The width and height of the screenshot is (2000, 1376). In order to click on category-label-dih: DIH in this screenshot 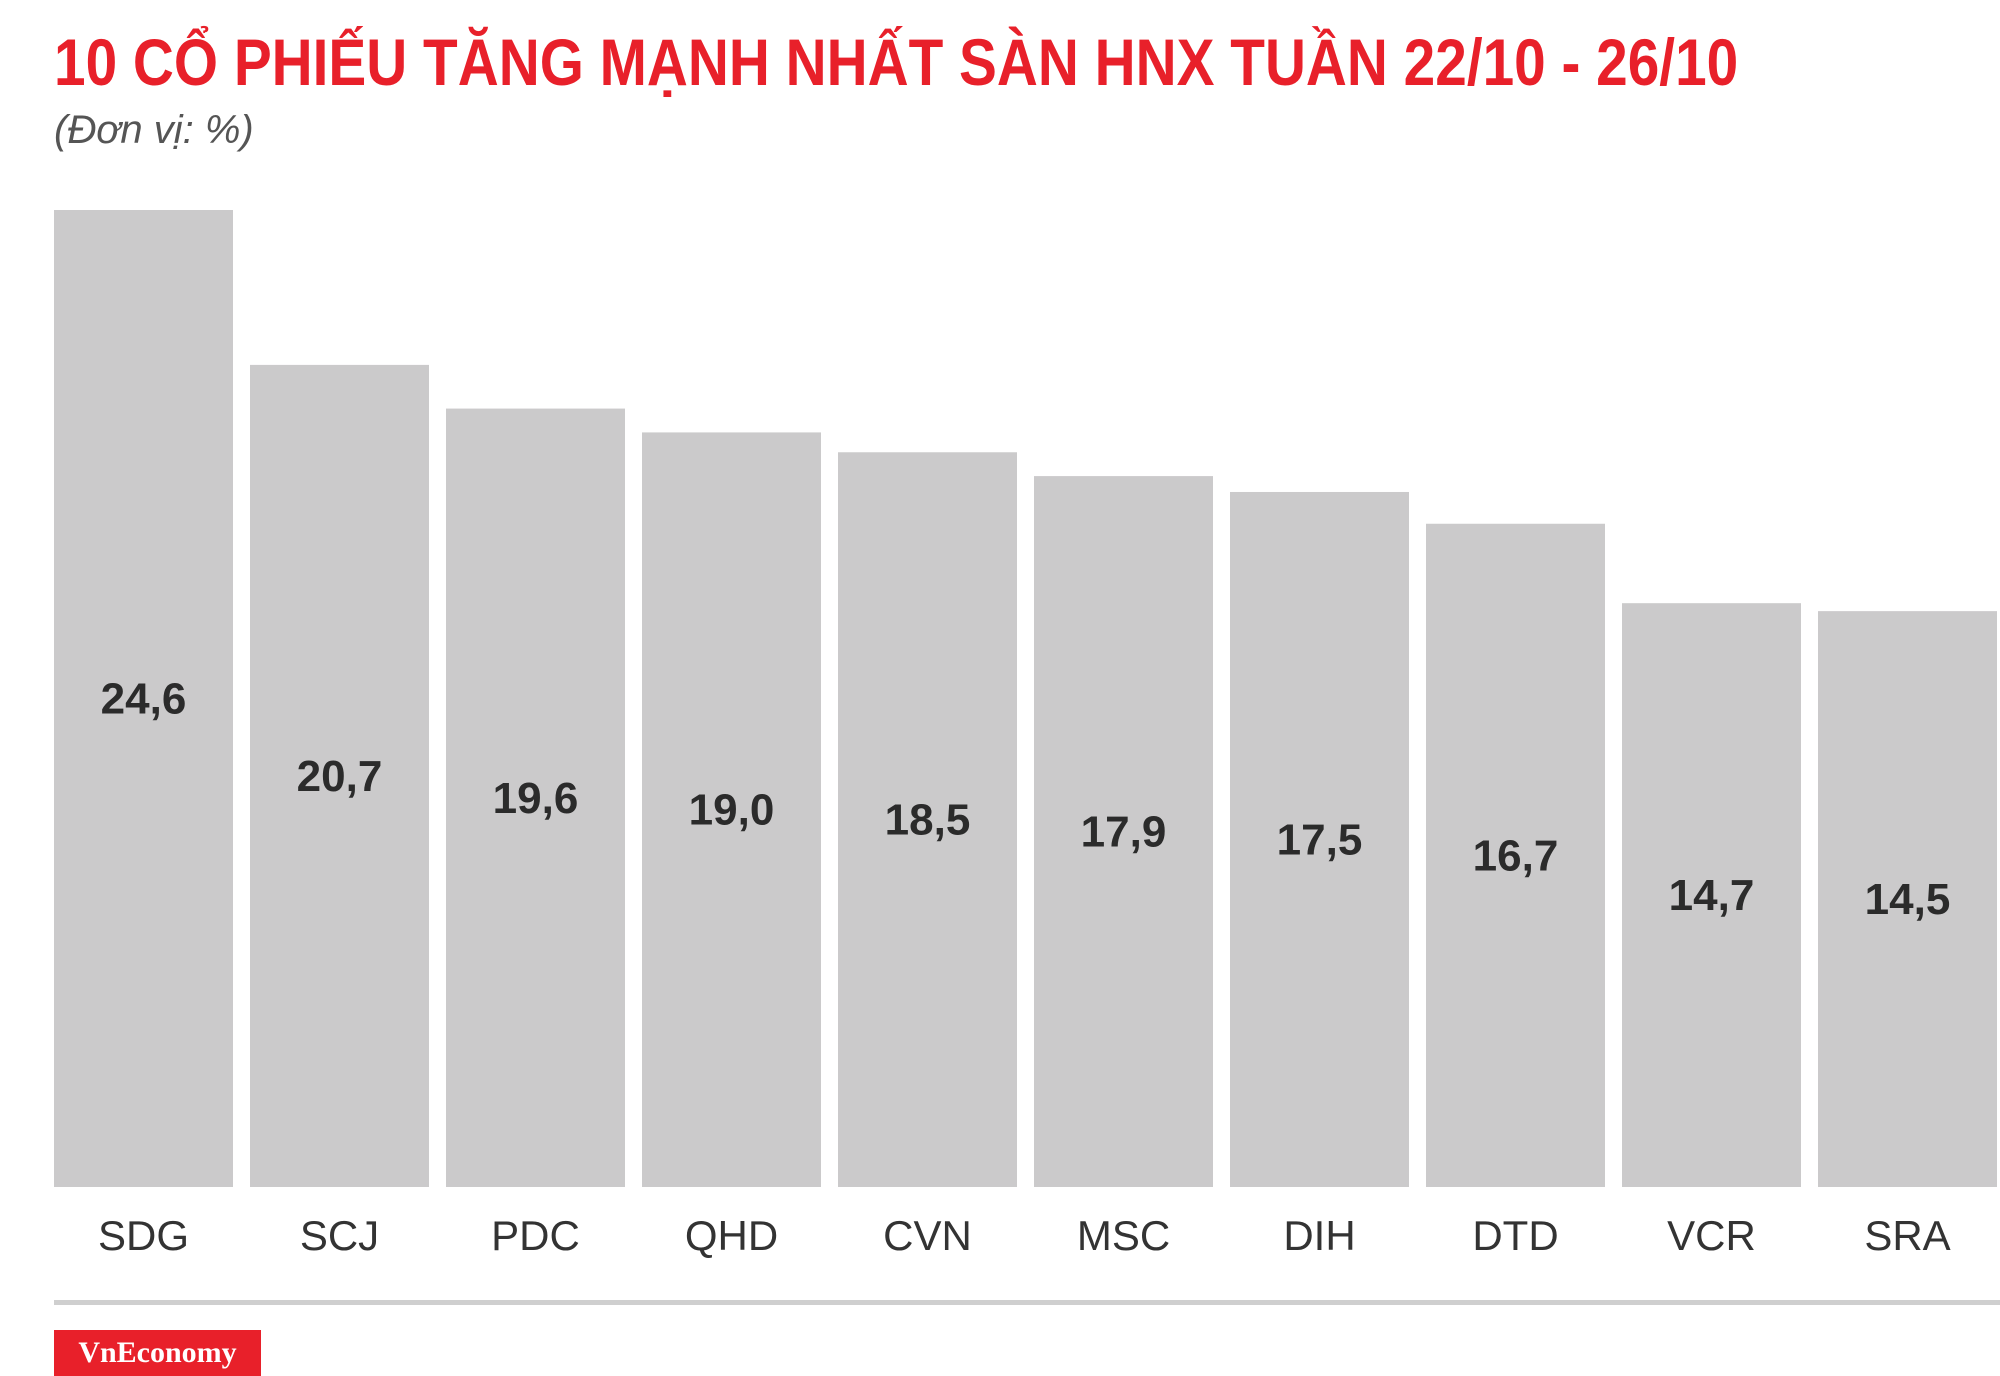, I will do `click(1319, 1235)`.